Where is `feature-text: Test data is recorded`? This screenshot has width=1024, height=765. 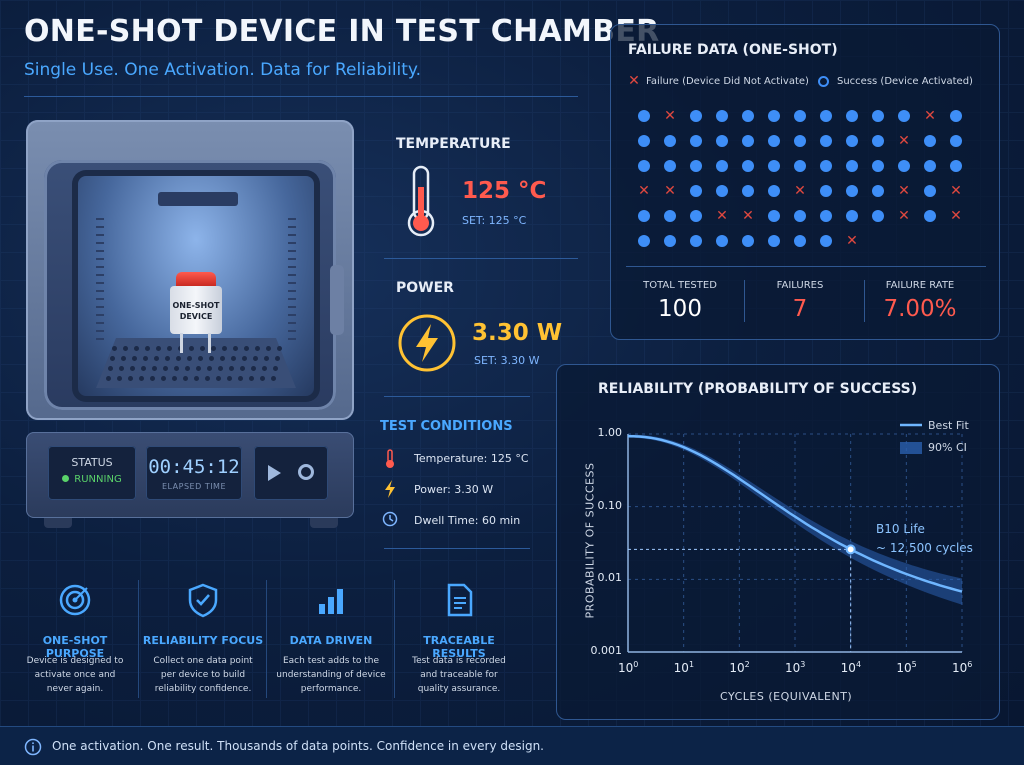 feature-text: Test data is recorded is located at coordinates (459, 661).